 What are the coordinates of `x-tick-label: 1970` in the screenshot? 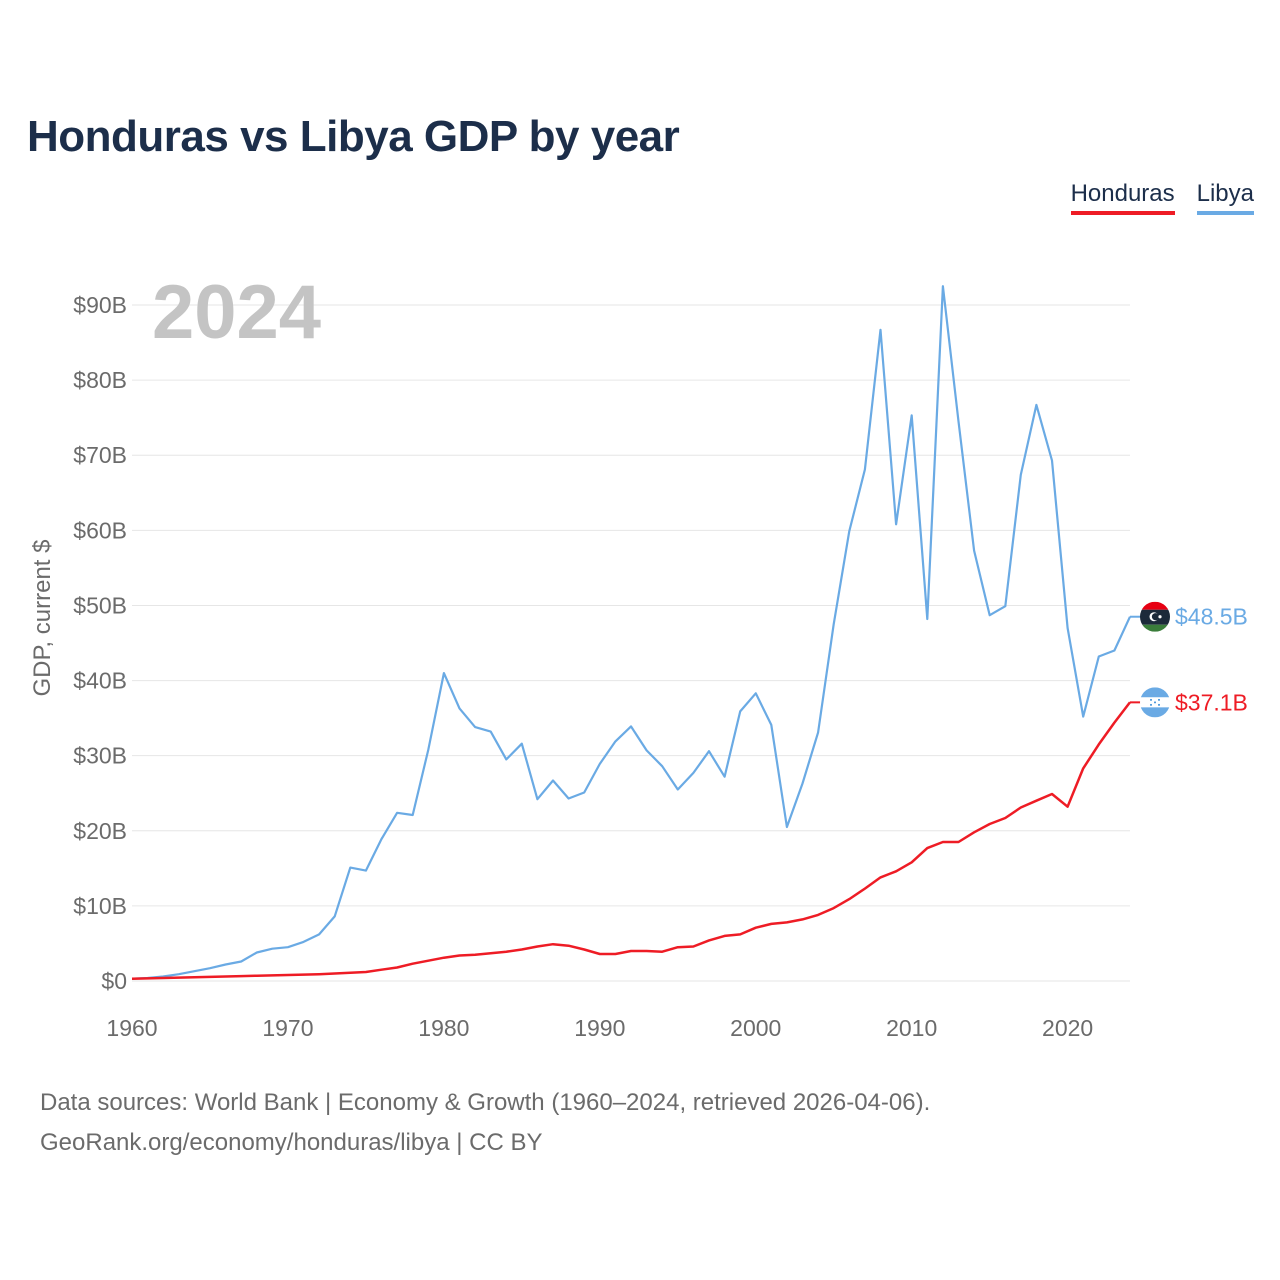 It's located at (287, 1028).